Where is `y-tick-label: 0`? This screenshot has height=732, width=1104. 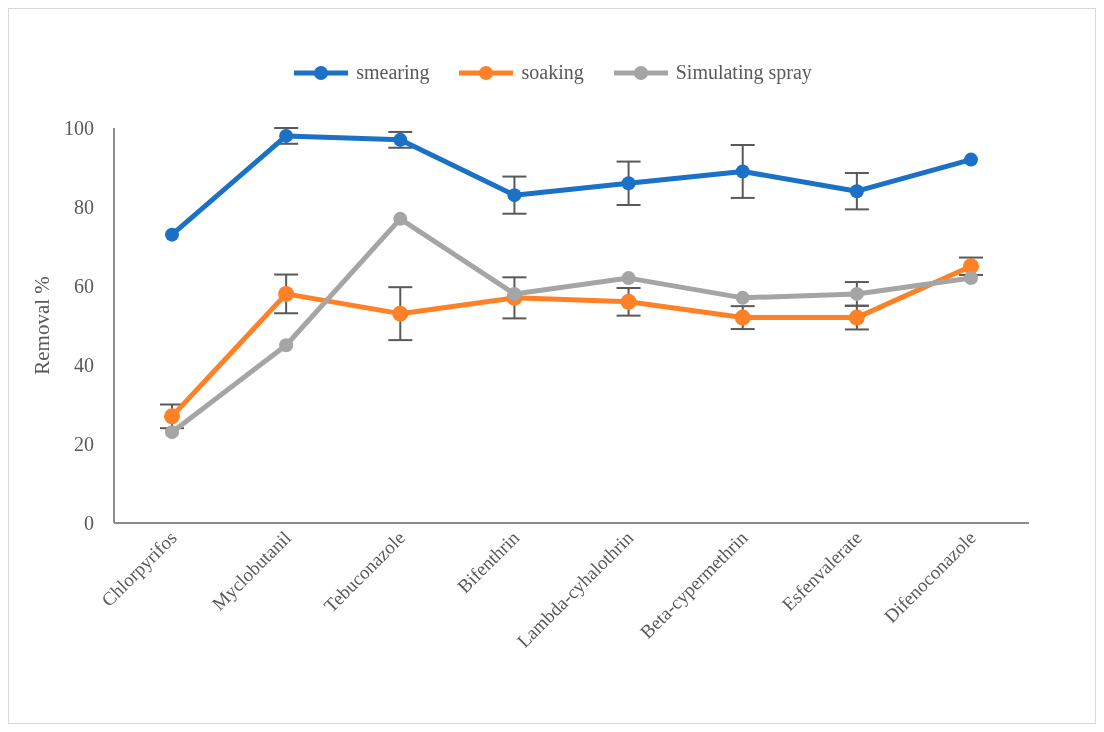
y-tick-label: 0 is located at coordinates (89, 523).